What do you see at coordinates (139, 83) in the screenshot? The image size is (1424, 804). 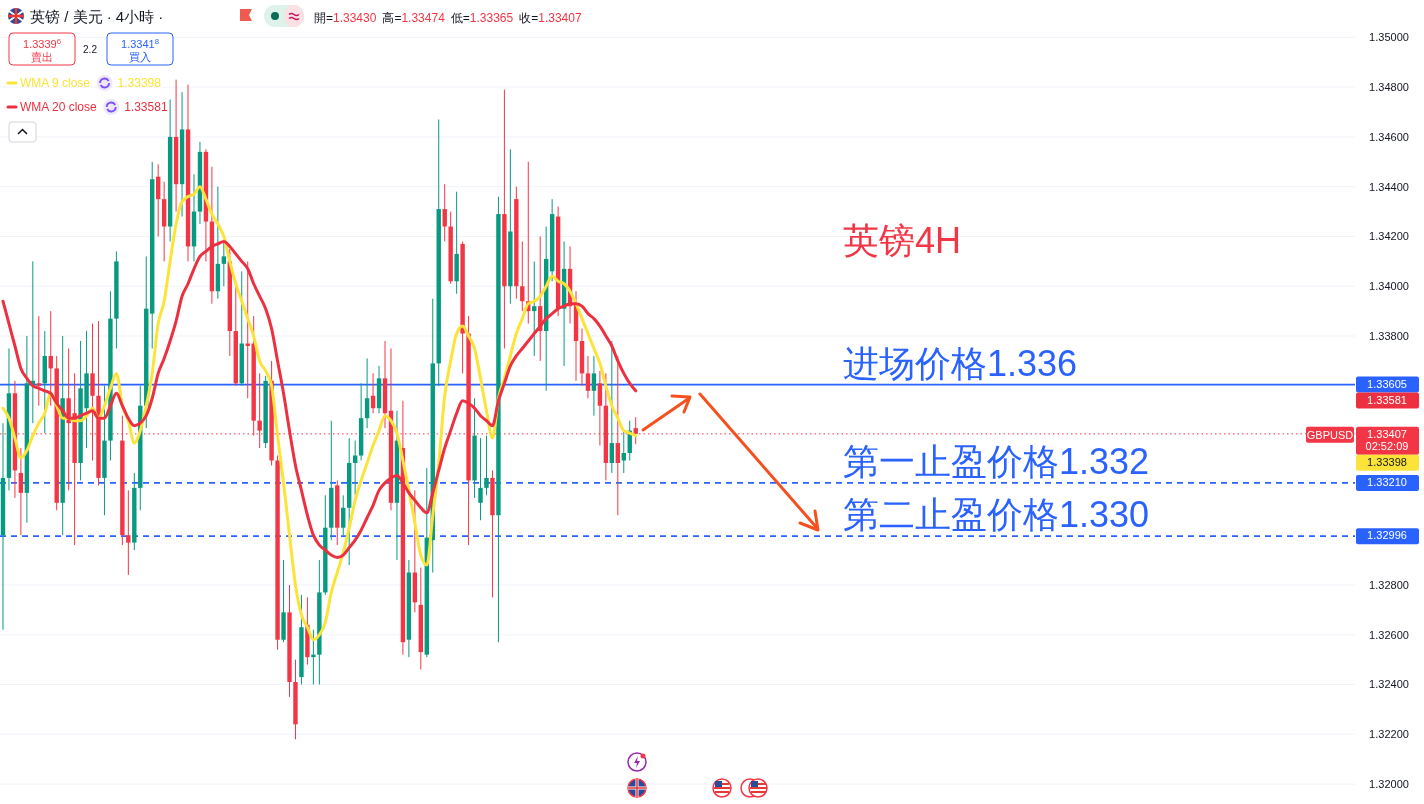 I see `annotation: 1.33398` at bounding box center [139, 83].